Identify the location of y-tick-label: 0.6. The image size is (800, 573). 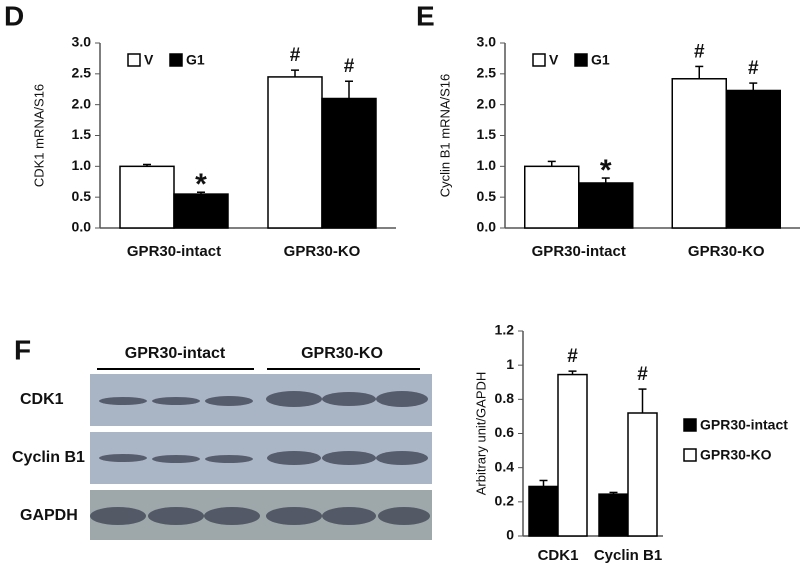
(505, 432).